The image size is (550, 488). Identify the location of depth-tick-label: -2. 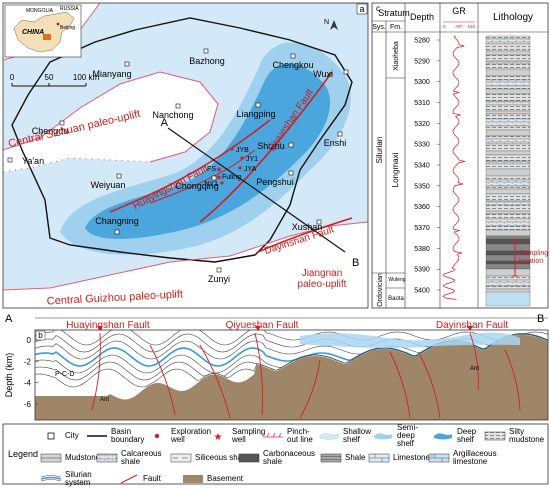
(28, 361).